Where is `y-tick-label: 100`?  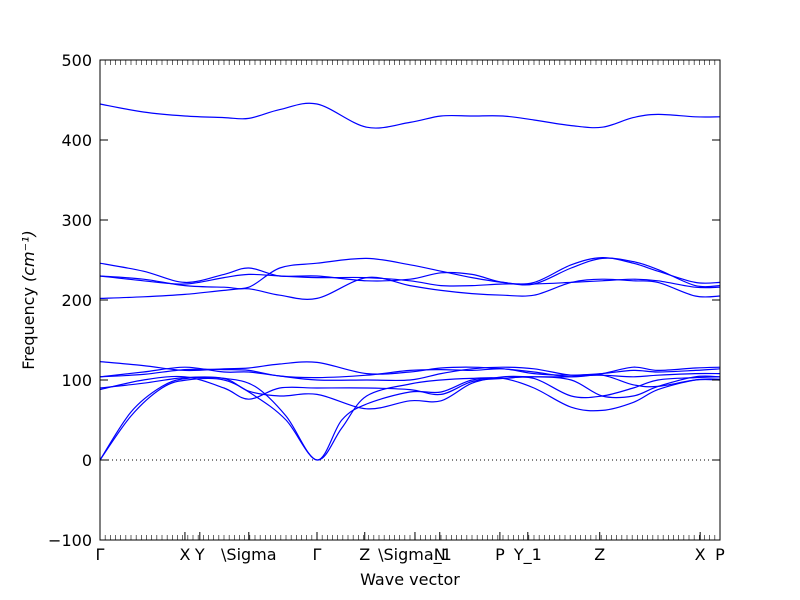 y-tick-label: 100 is located at coordinates (76, 380).